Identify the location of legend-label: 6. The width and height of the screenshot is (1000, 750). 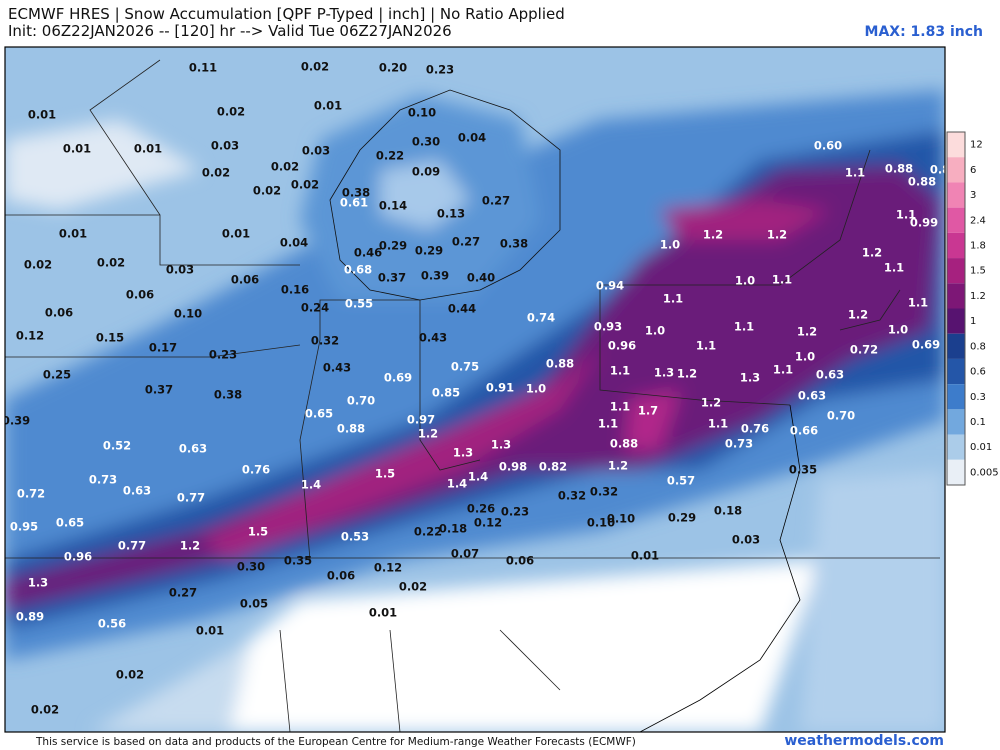
(973, 170).